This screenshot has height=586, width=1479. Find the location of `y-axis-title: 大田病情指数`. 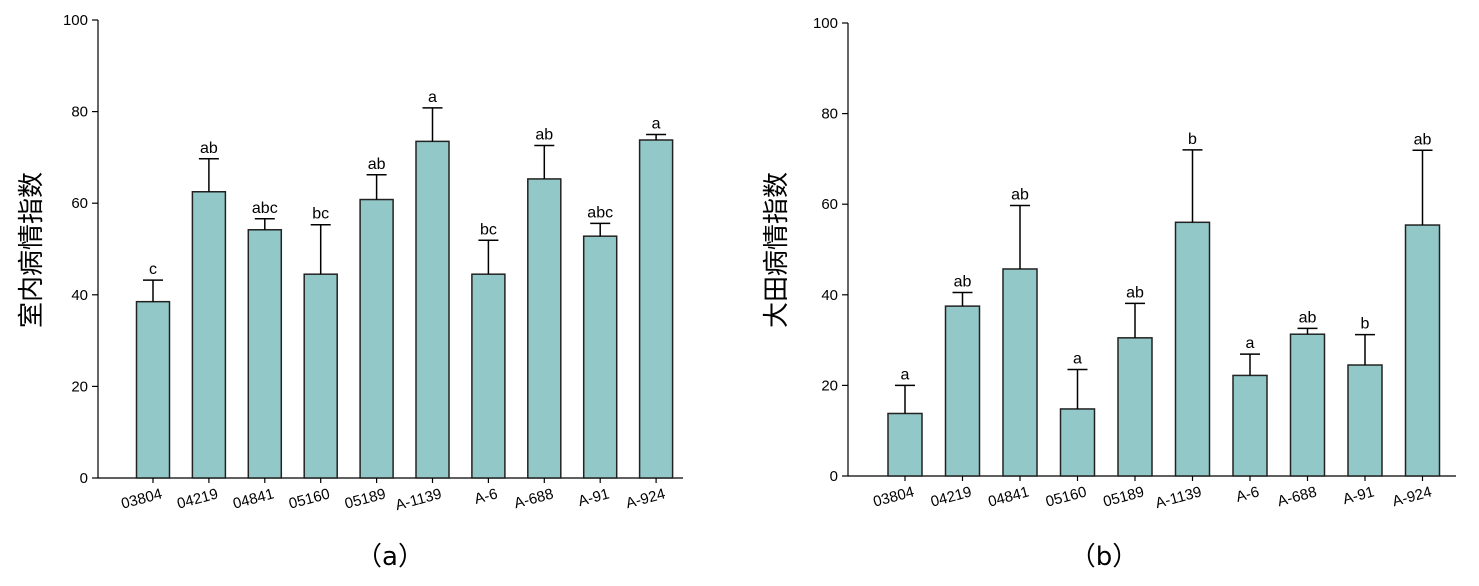

y-axis-title: 大田病情指数 is located at coordinates (777, 250).